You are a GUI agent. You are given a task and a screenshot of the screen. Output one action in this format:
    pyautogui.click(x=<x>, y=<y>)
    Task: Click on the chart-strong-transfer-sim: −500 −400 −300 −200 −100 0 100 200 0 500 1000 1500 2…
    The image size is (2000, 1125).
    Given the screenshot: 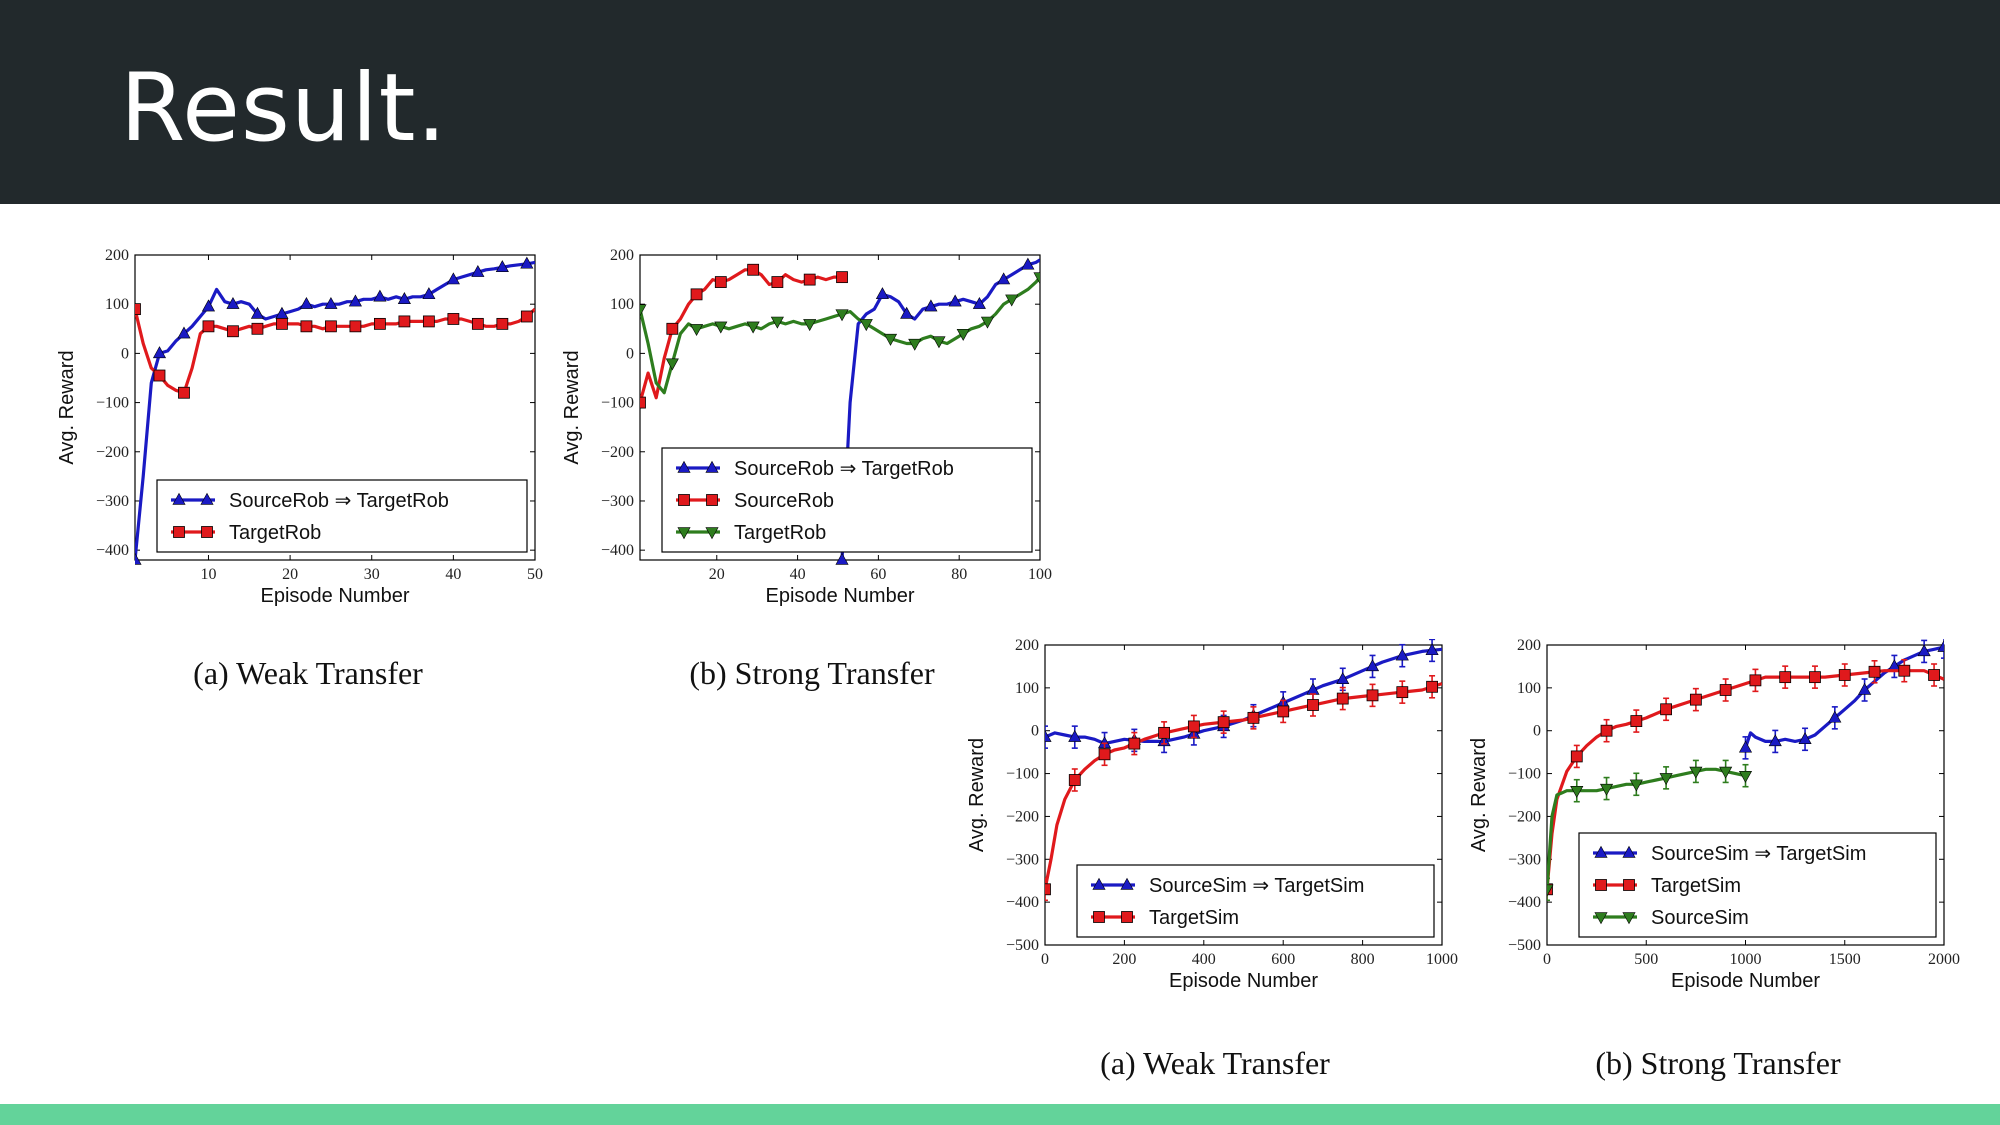 What is the action you would take?
    pyautogui.click(x=1707, y=822)
    